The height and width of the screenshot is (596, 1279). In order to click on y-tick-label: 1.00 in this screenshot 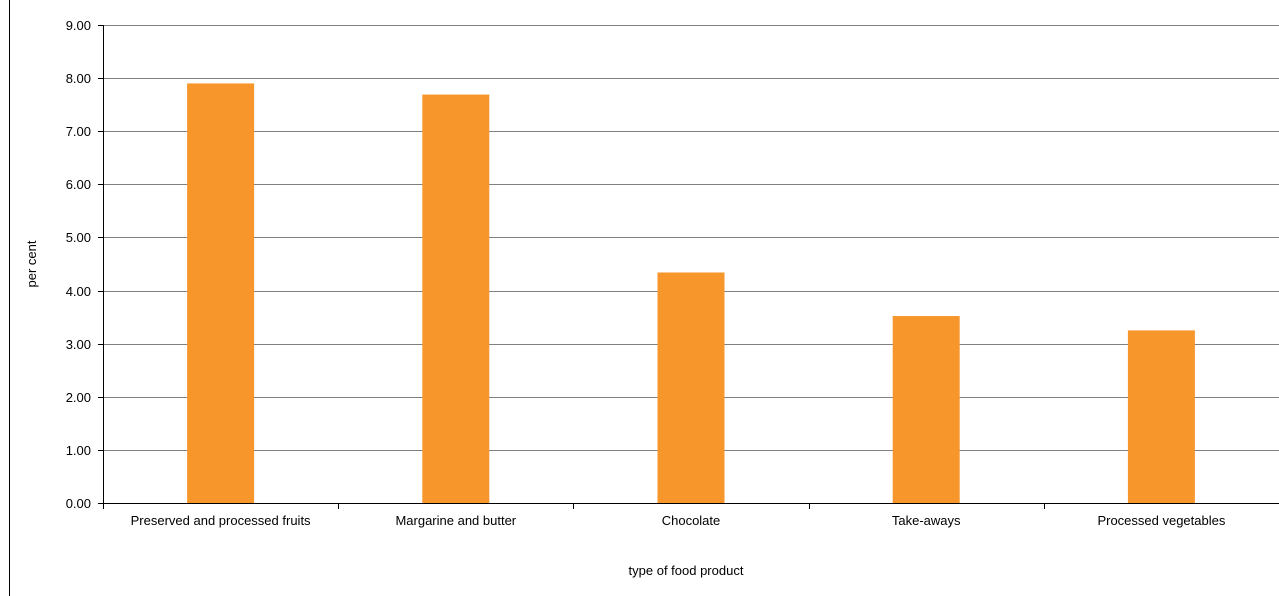, I will do `click(78, 450)`.